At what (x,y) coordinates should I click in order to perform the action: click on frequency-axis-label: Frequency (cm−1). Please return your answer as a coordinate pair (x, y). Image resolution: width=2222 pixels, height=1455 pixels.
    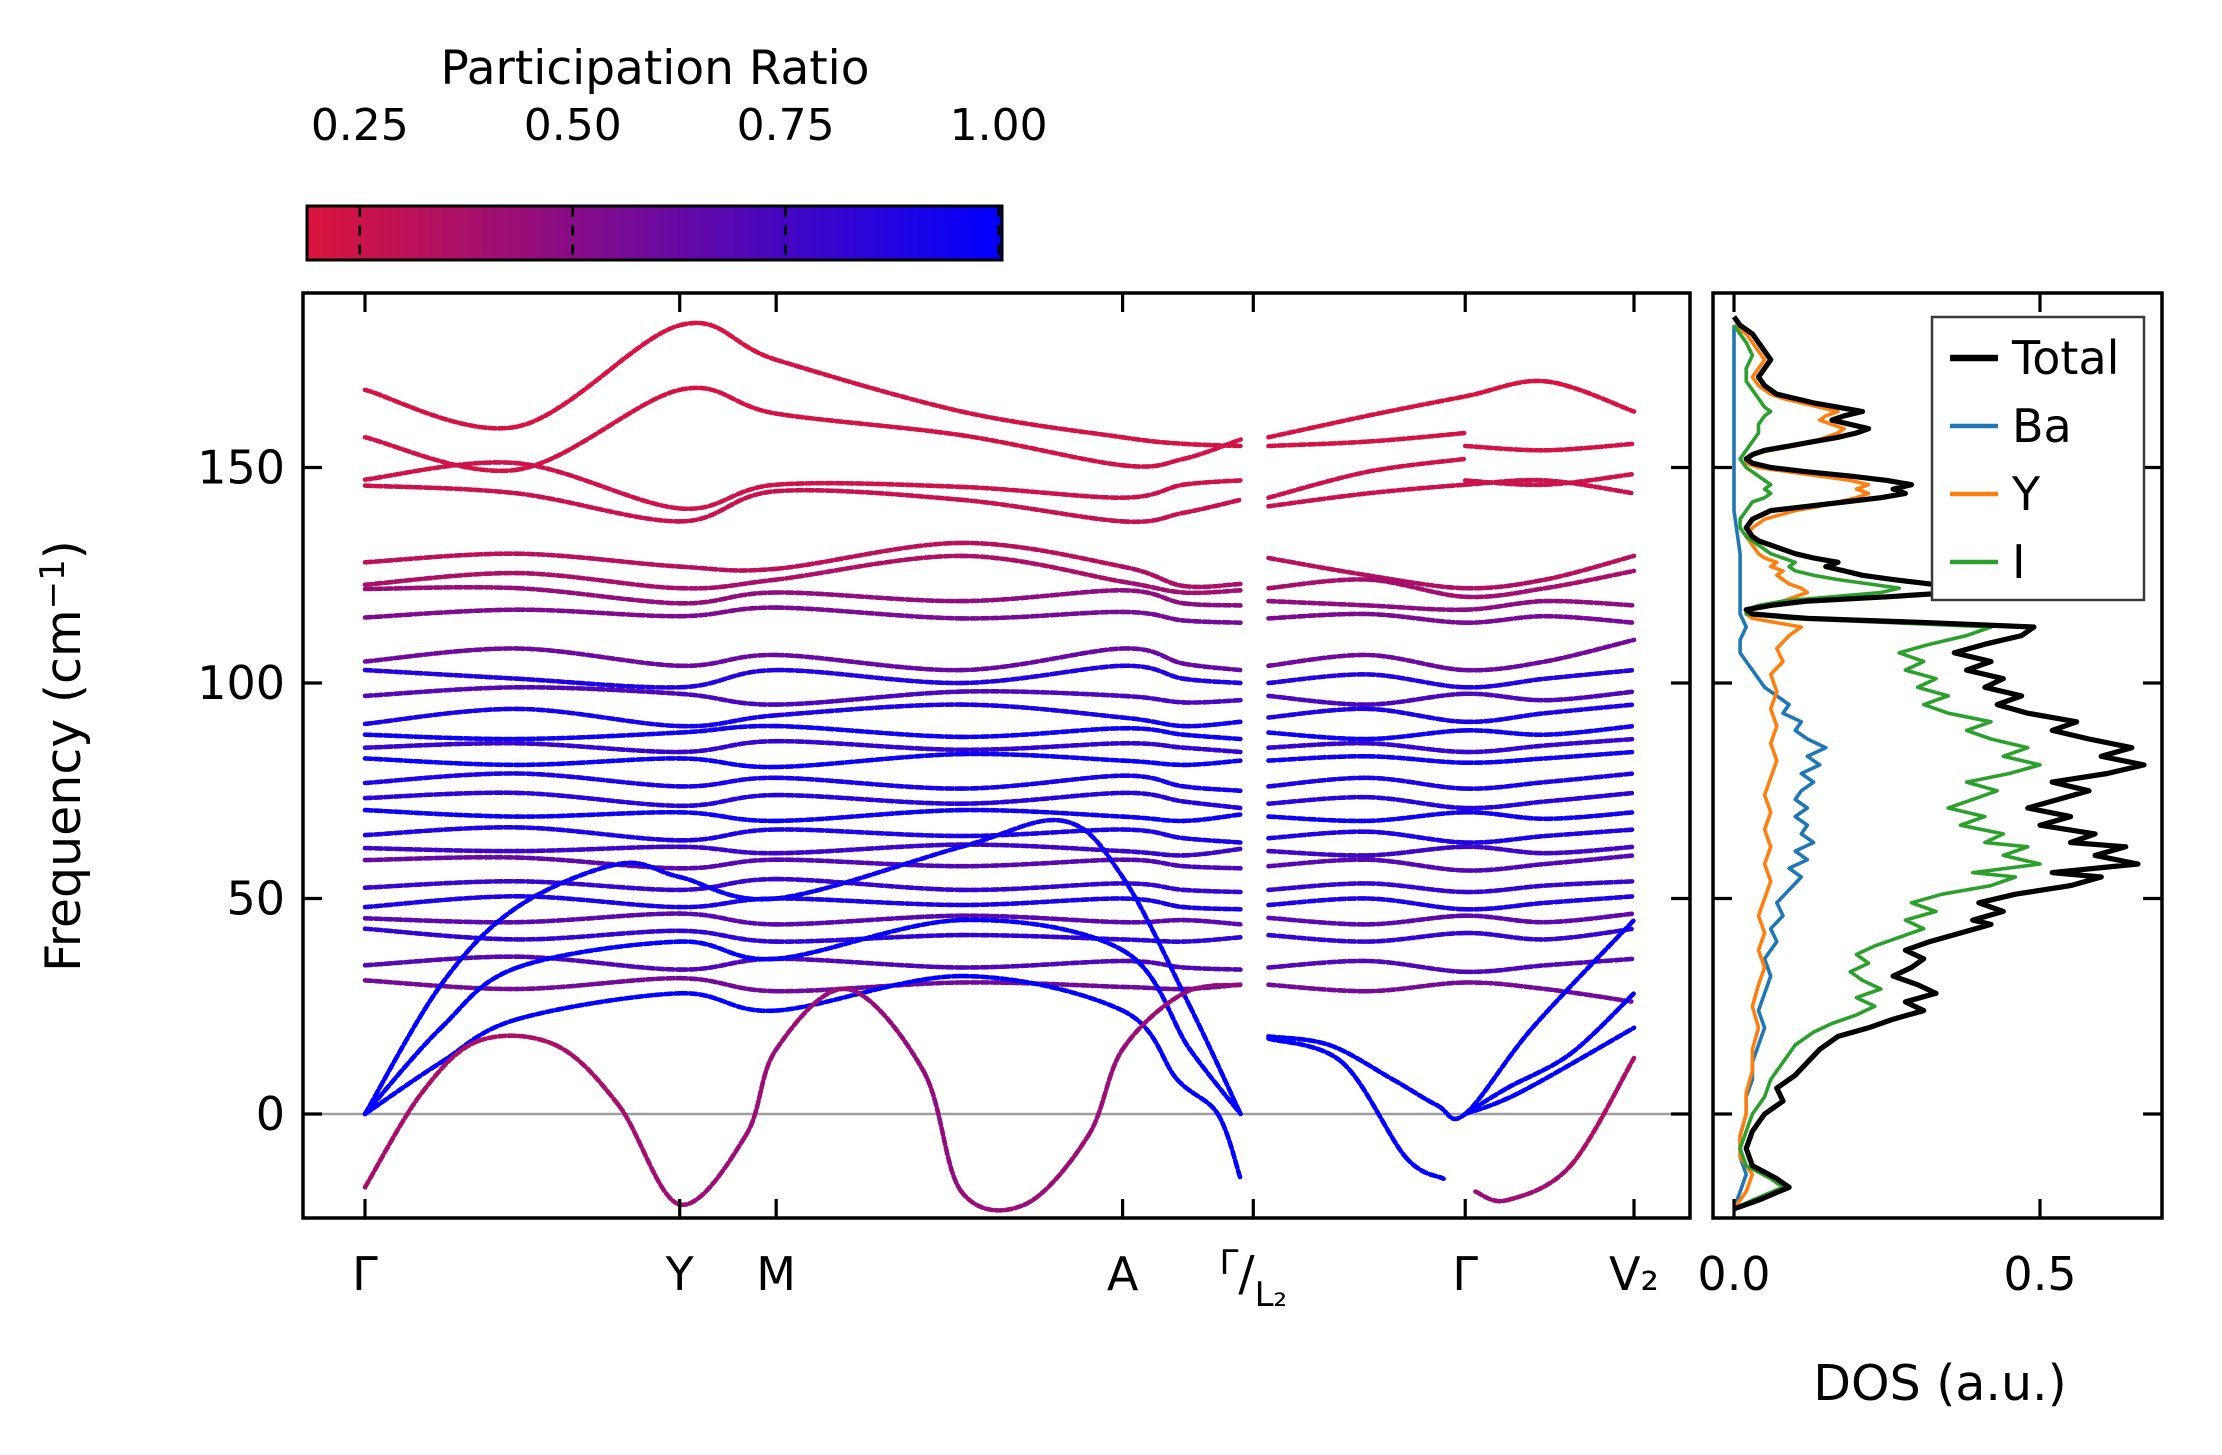
    Looking at the image, I should click on (62, 756).